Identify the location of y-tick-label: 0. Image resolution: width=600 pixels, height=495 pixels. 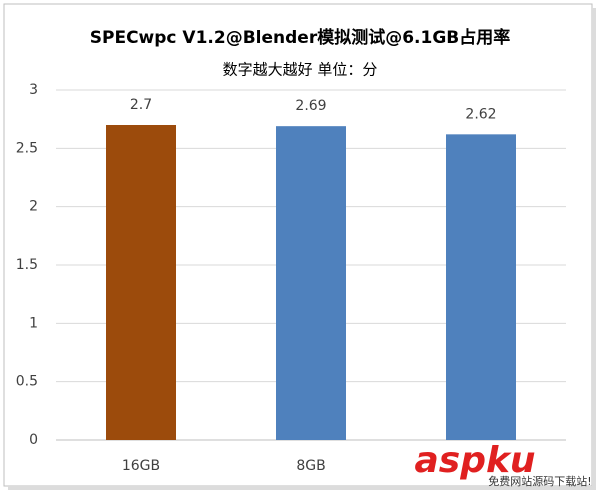
(33, 440).